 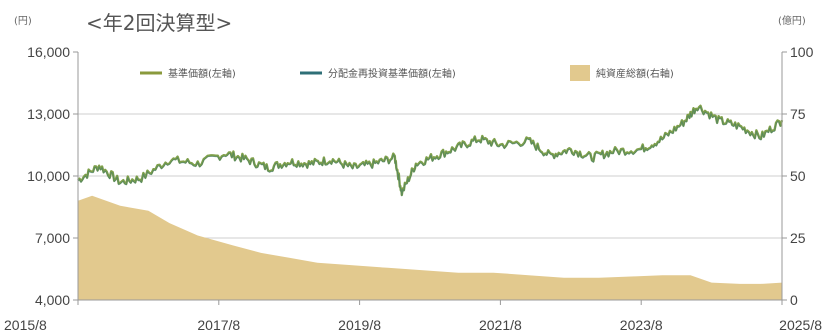 I want to click on legend-swatch-net-assets, so click(x=580, y=73).